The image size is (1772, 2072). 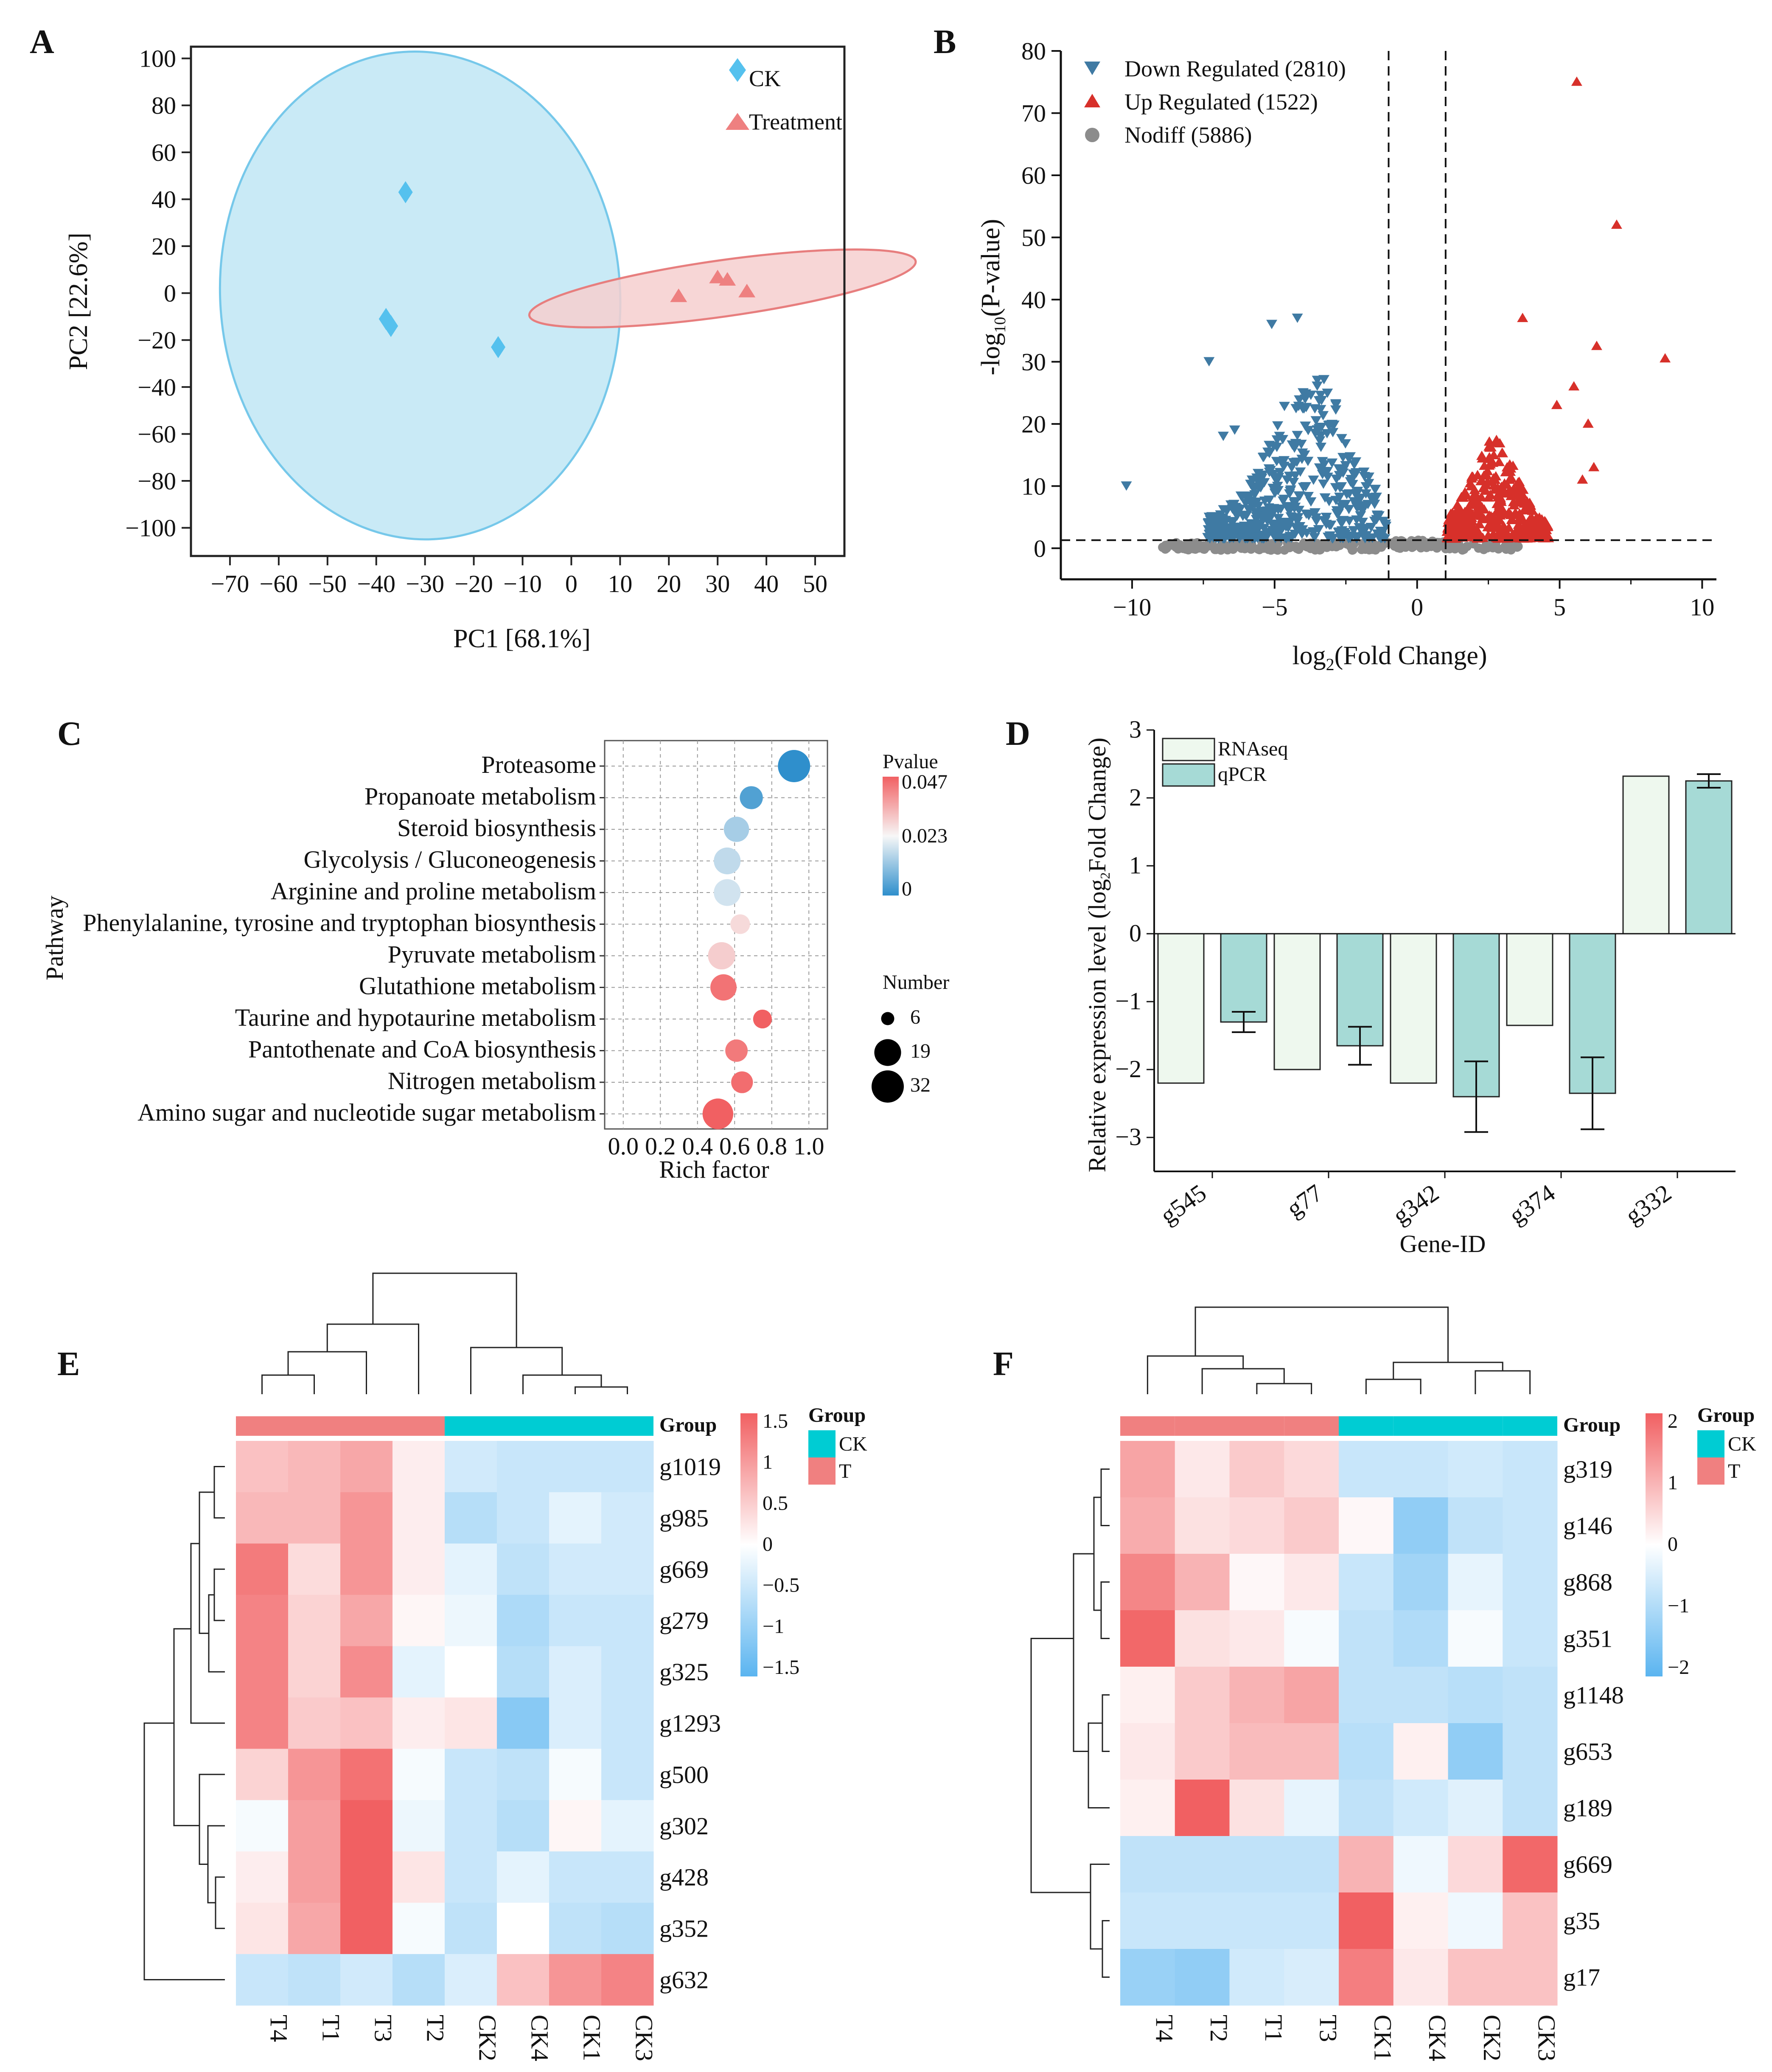 I want to click on rnaseq-bar-g77, so click(x=1297, y=1002).